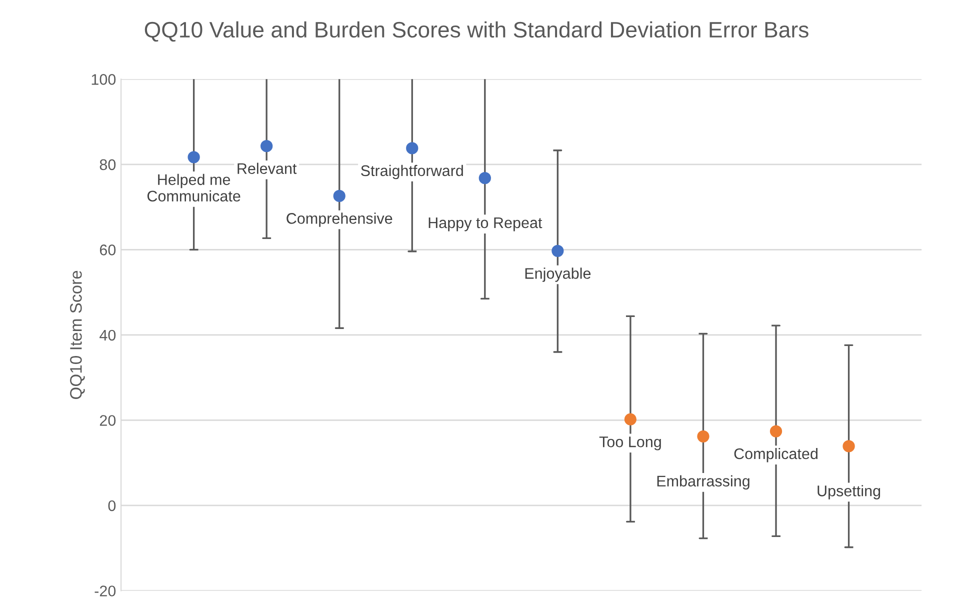 The image size is (953, 609). What do you see at coordinates (703, 482) in the screenshot?
I see `x-tick-label: Embarrassing` at bounding box center [703, 482].